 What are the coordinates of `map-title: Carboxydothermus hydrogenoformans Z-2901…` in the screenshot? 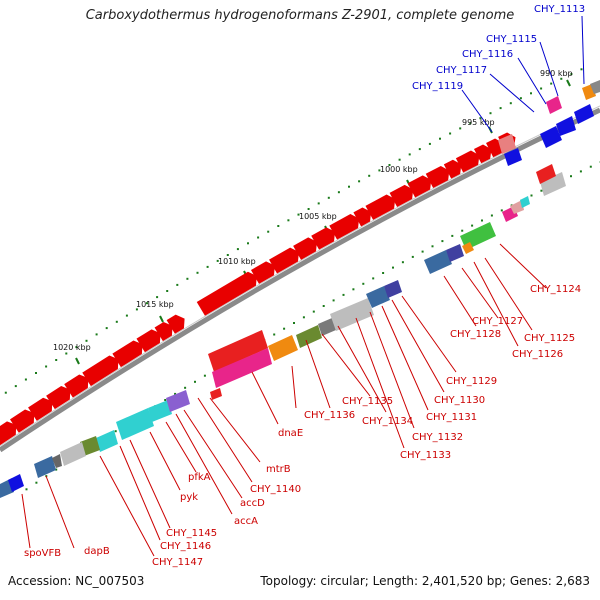 It's located at (300, 15).